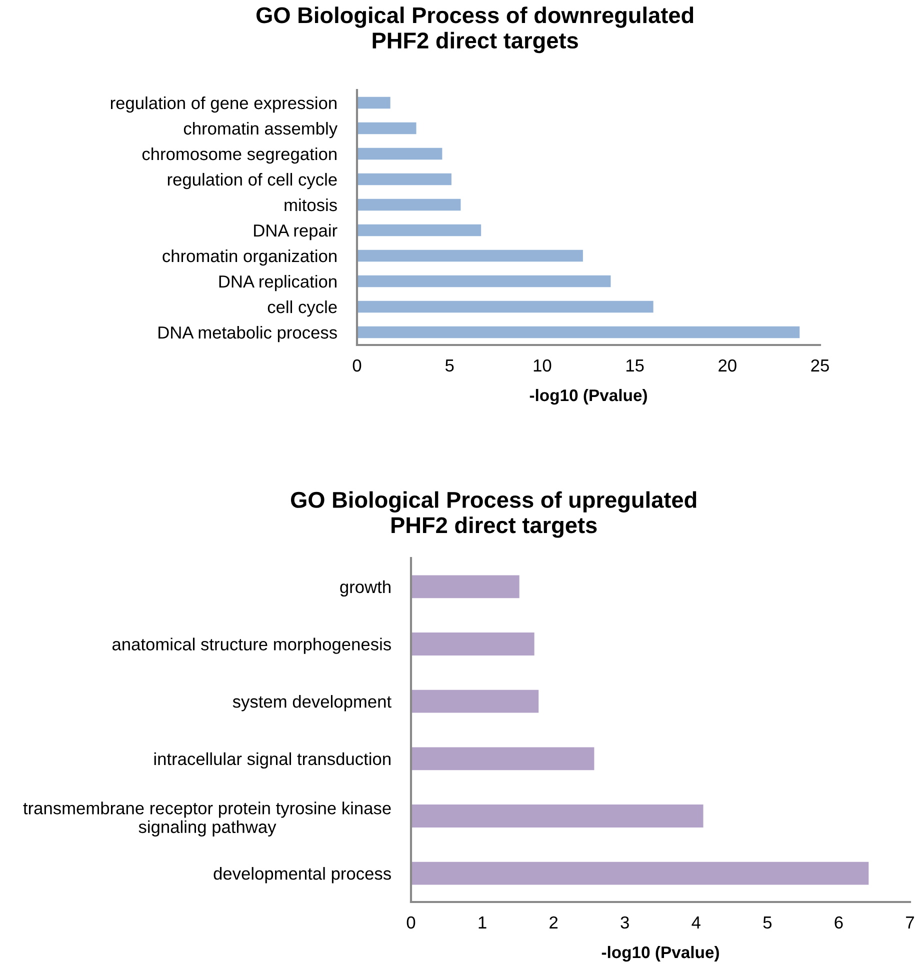  Describe the element at coordinates (261, 130) in the screenshot. I see `y-tick-label: chromatin assembly` at that location.